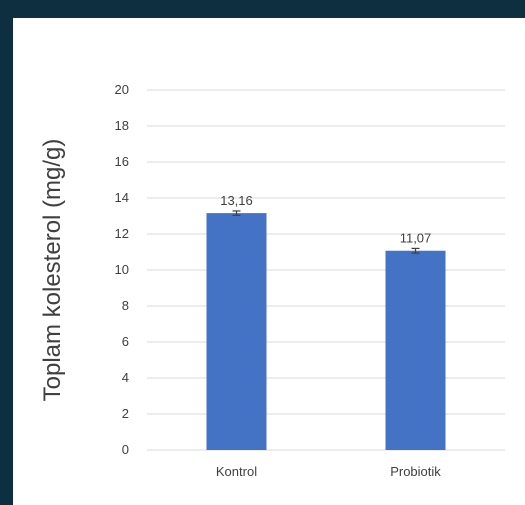  What do you see at coordinates (415, 350) in the screenshot?
I see `bar-probiotik` at bounding box center [415, 350].